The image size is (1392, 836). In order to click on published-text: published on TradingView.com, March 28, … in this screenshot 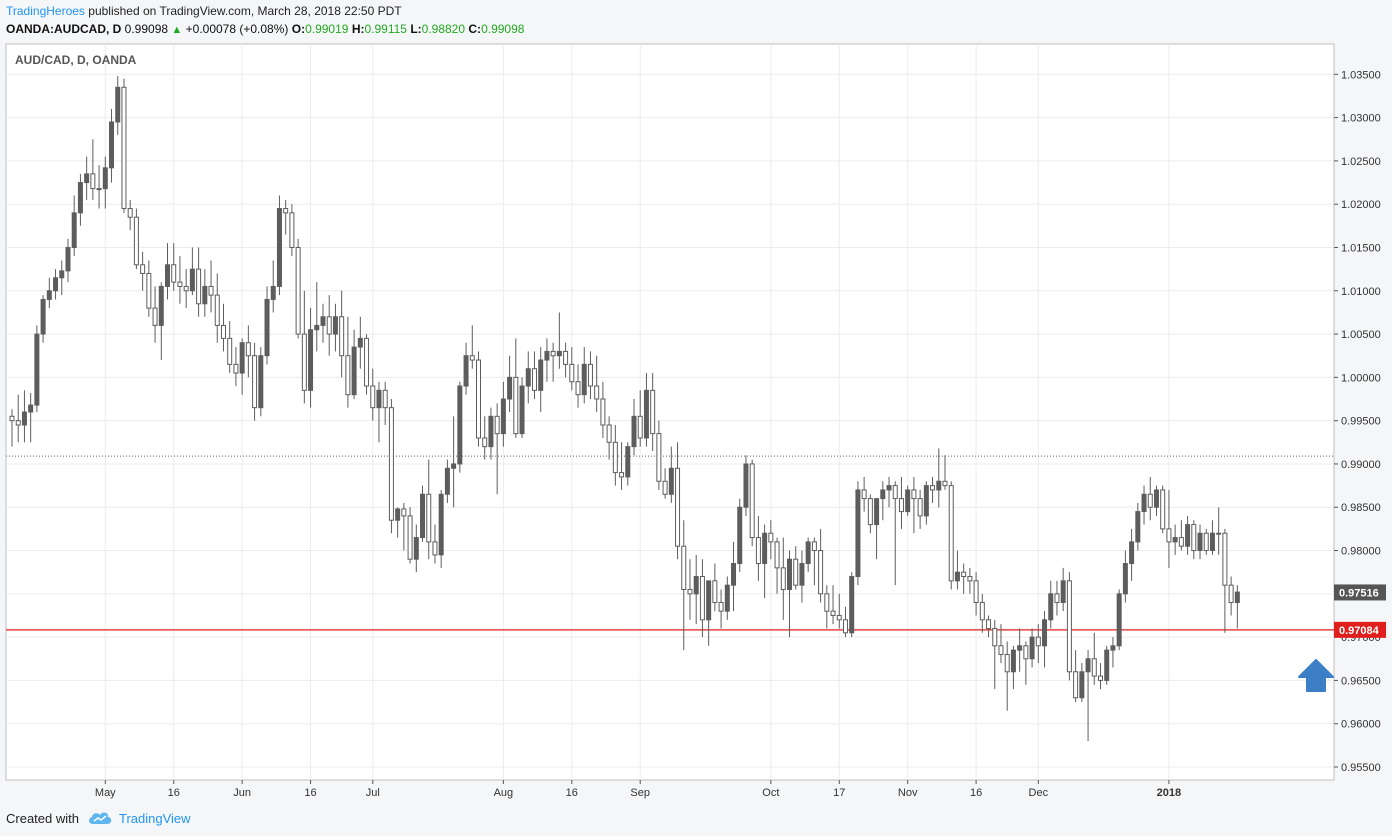, I will do `click(245, 11)`.